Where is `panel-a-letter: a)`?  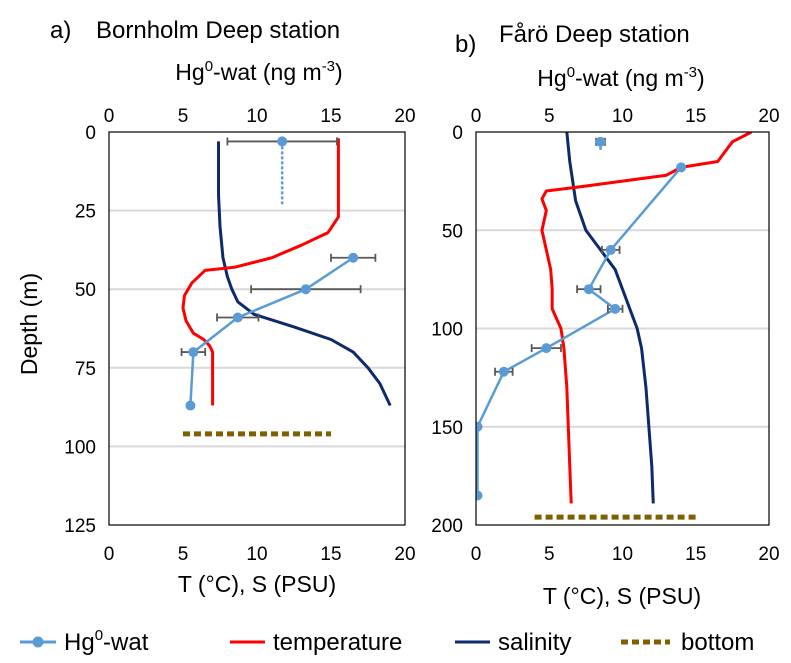 panel-a-letter: a) is located at coordinates (60, 30).